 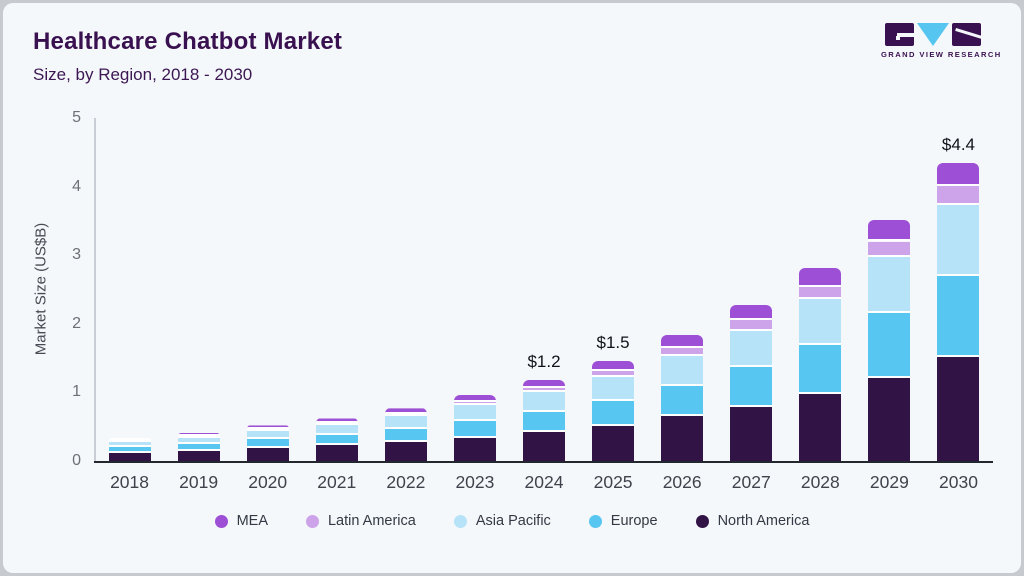 I want to click on logo-g-notch, so click(x=905, y=36).